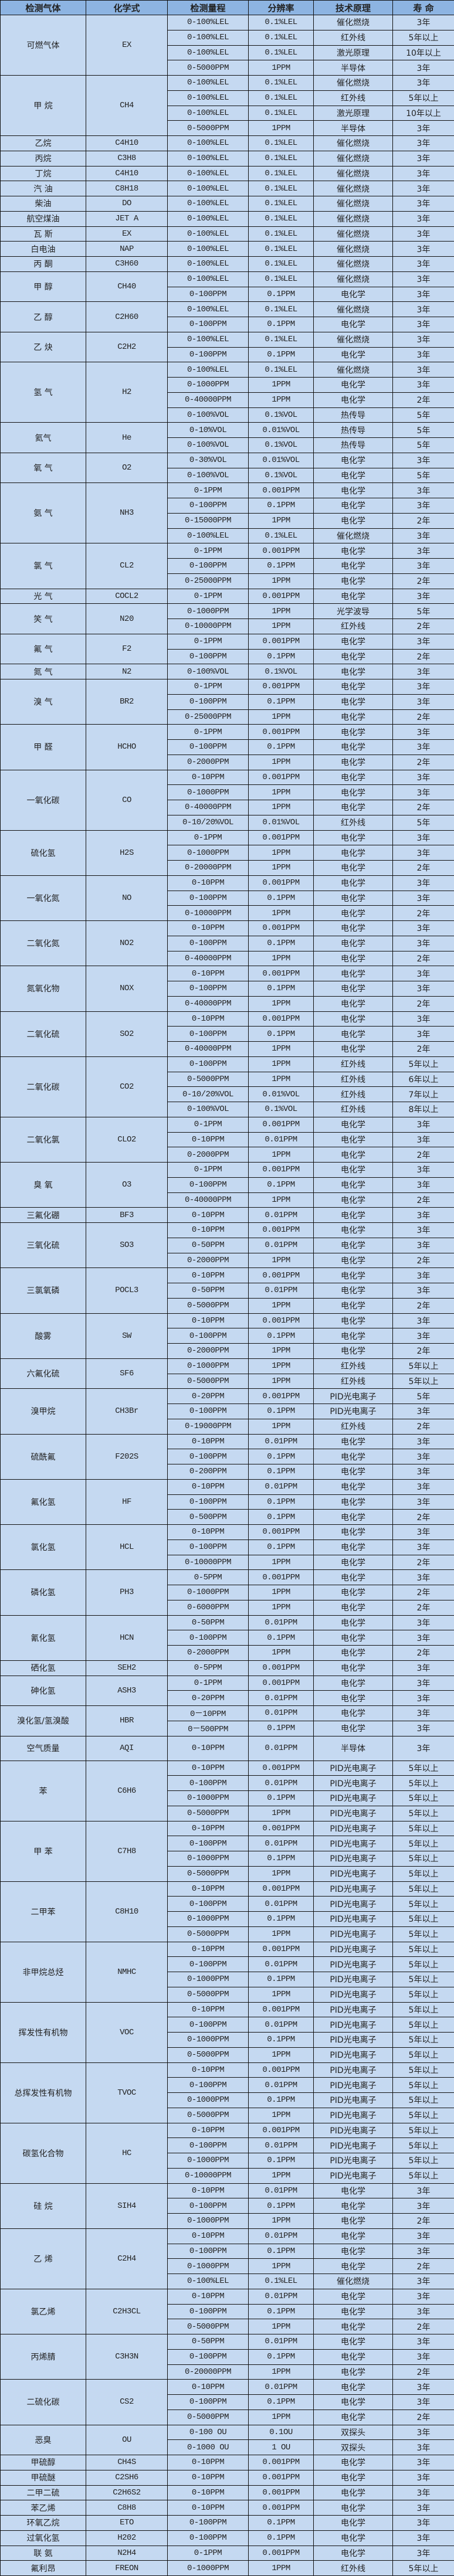 Image resolution: width=454 pixels, height=2576 pixels. Describe the element at coordinates (423, 476) in the screenshot. I see `lifetime-cell: 5年` at that location.